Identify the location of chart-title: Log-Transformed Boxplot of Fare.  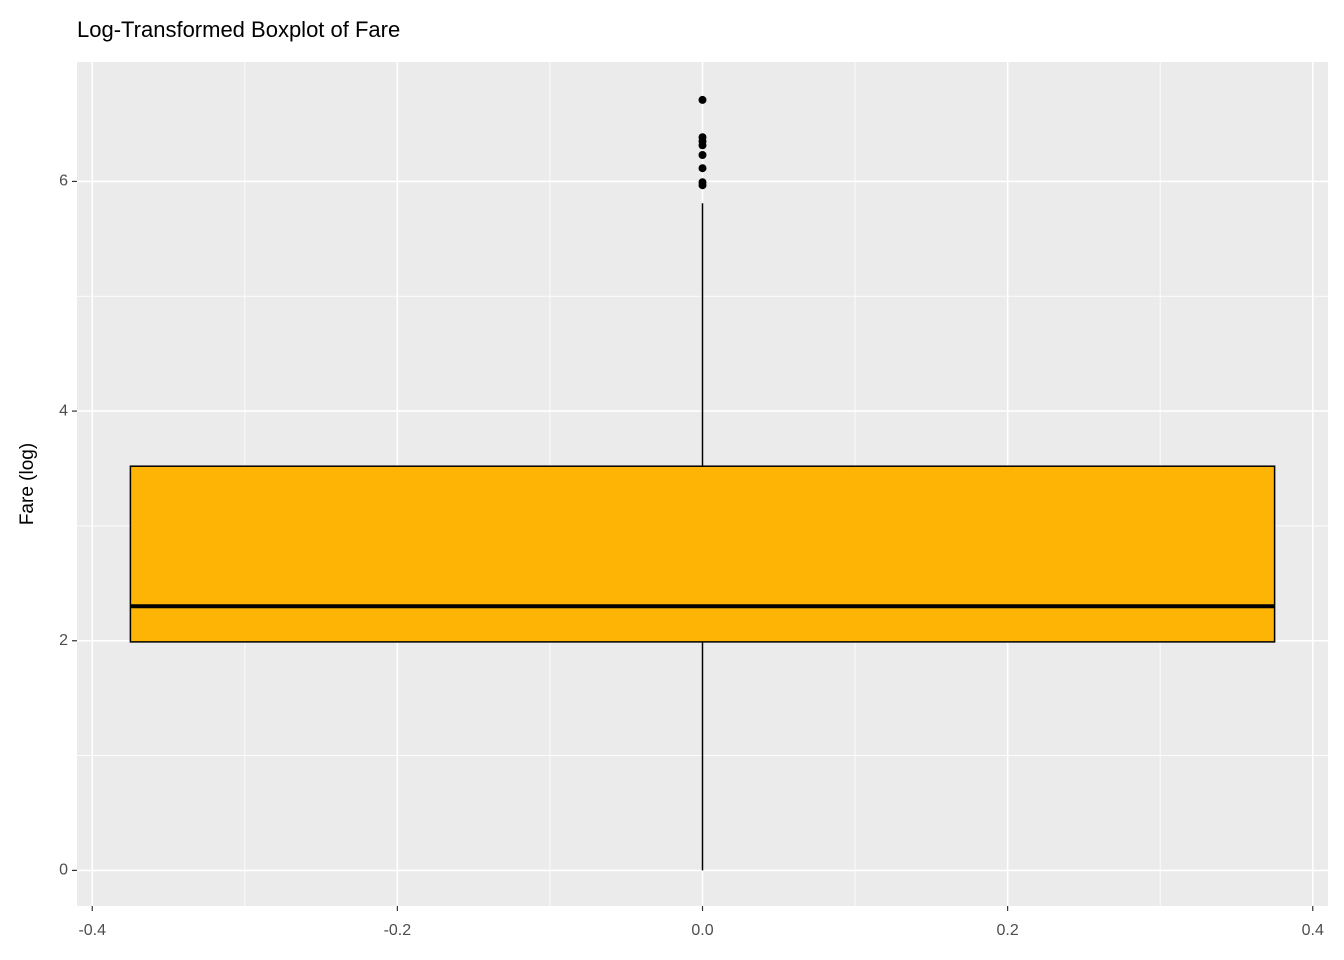
(238, 29).